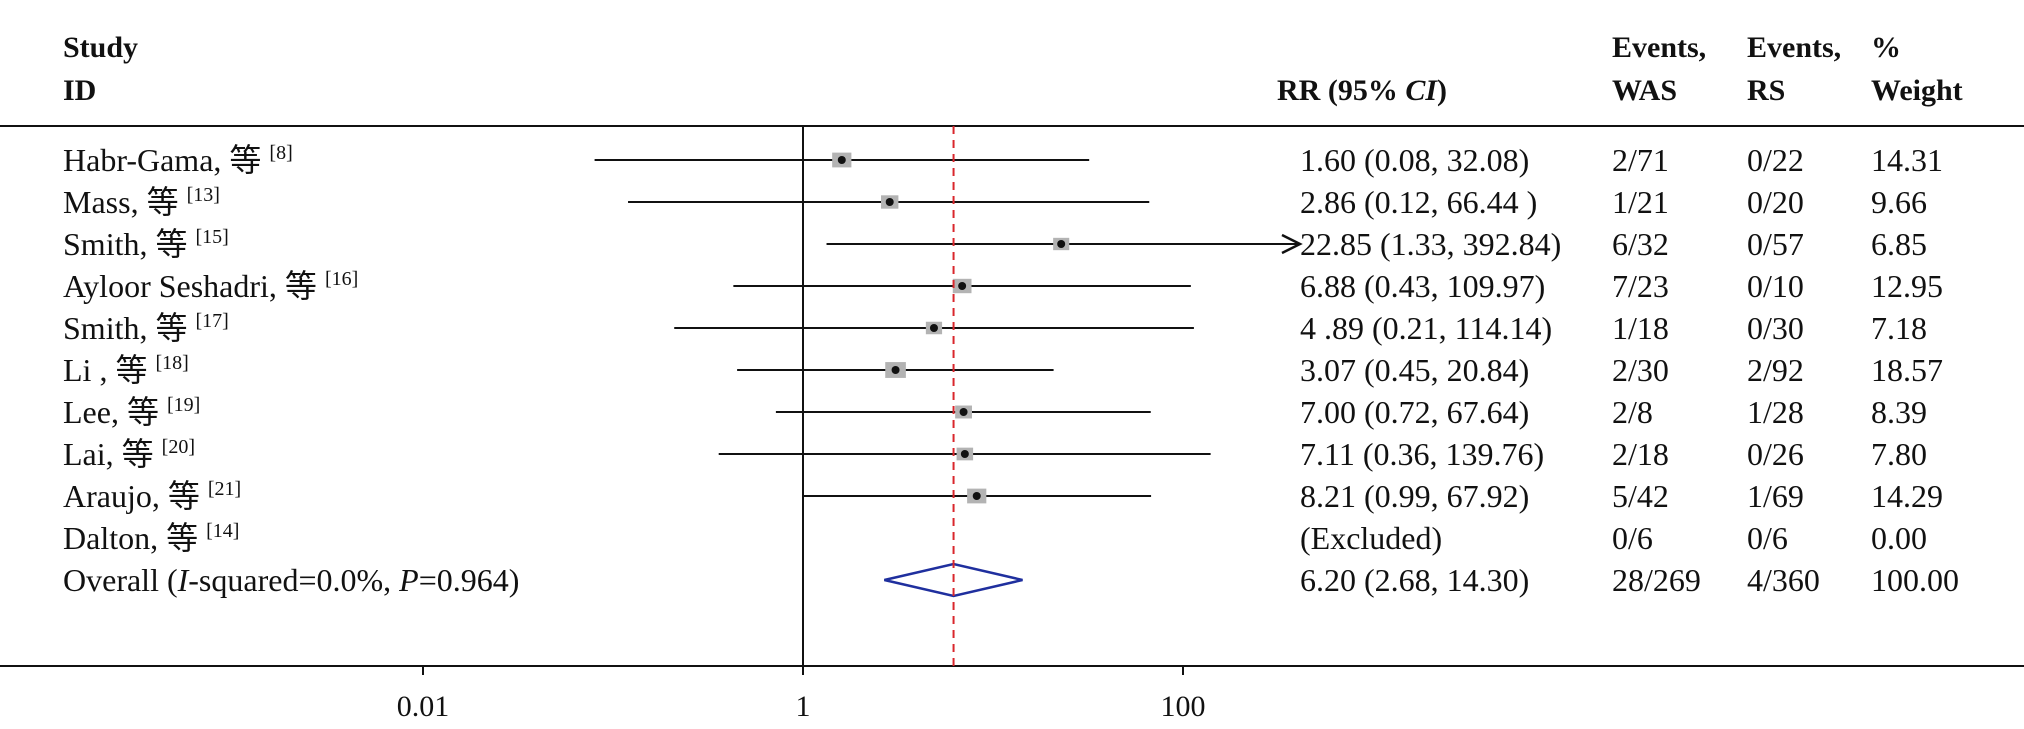 The image size is (2024, 729). What do you see at coordinates (1640, 244) in the screenshot?
I see `events-was: 6/32` at bounding box center [1640, 244].